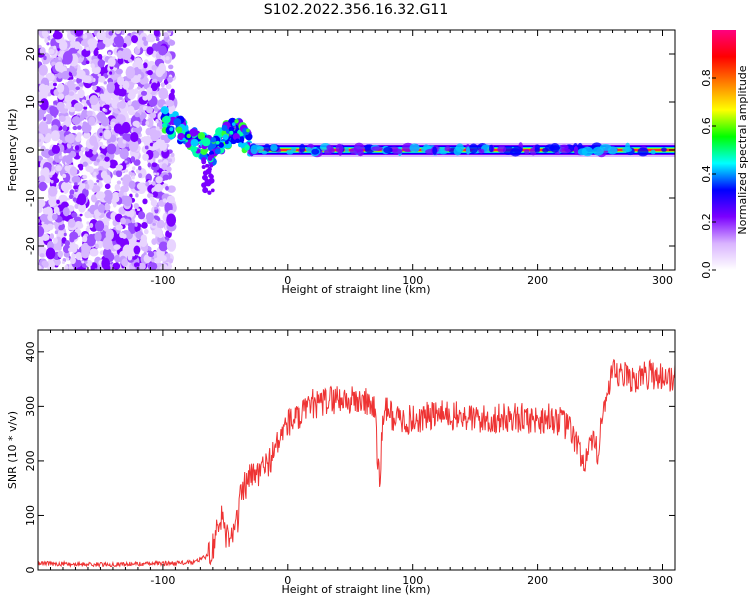 The width and height of the screenshot is (750, 600). I want to click on spectrogram-ytick-label-1: -10, so click(30, 198).